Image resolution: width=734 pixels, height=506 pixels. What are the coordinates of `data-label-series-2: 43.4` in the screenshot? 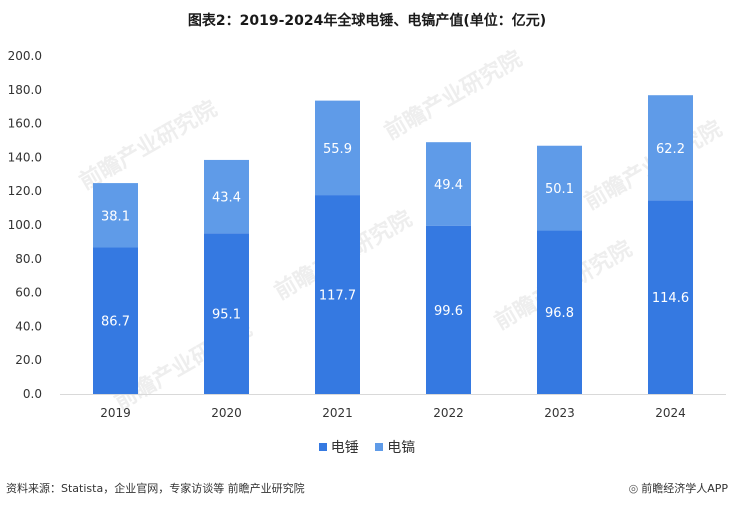 It's located at (226, 198).